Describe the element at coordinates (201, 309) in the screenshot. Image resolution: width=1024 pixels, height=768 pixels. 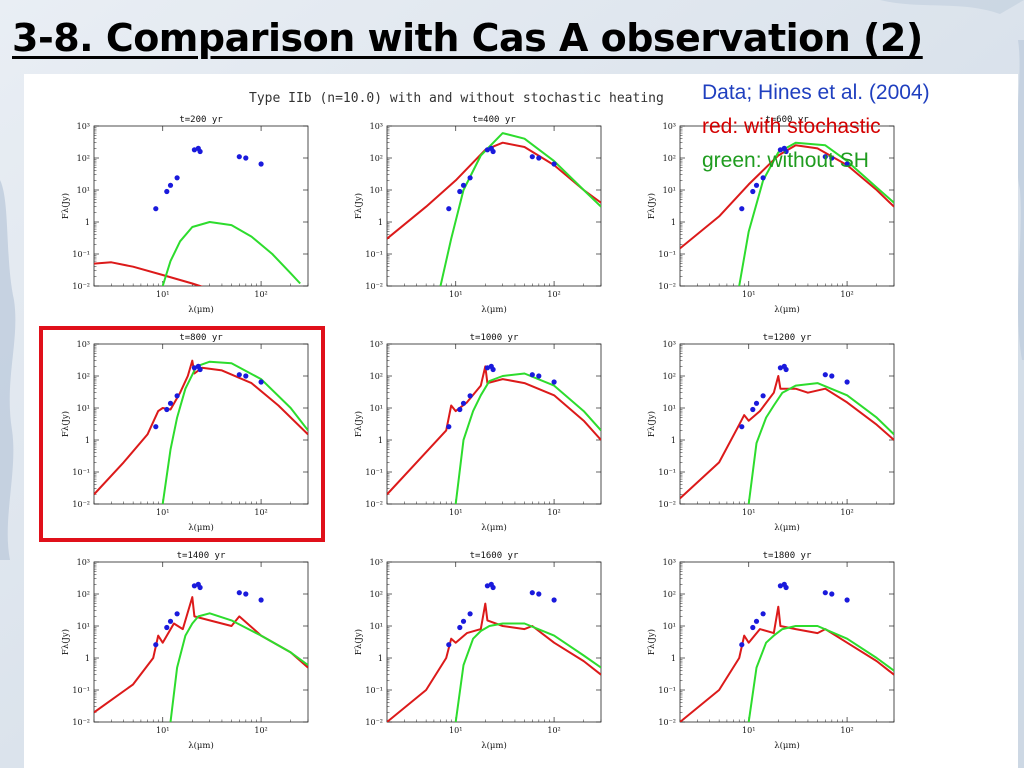
I see `panel-1-xlabel: λ(μm)` at that location.